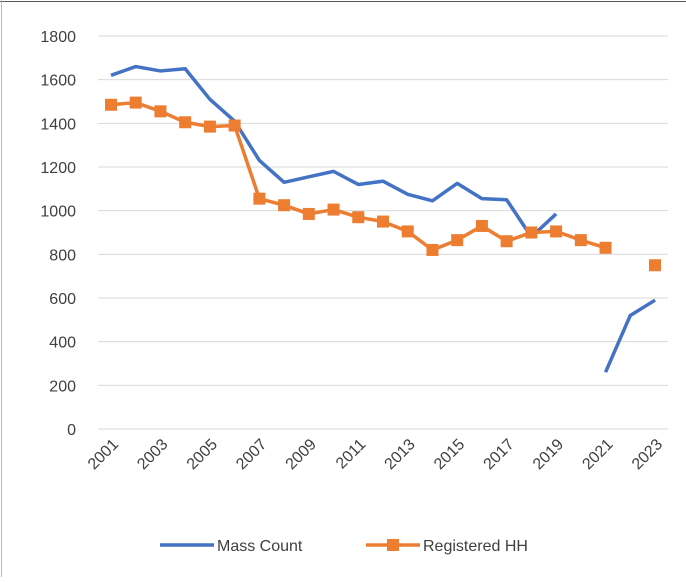 The width and height of the screenshot is (686, 582). Describe the element at coordinates (301, 454) in the screenshot. I see `x-tick-label: 2009` at that location.